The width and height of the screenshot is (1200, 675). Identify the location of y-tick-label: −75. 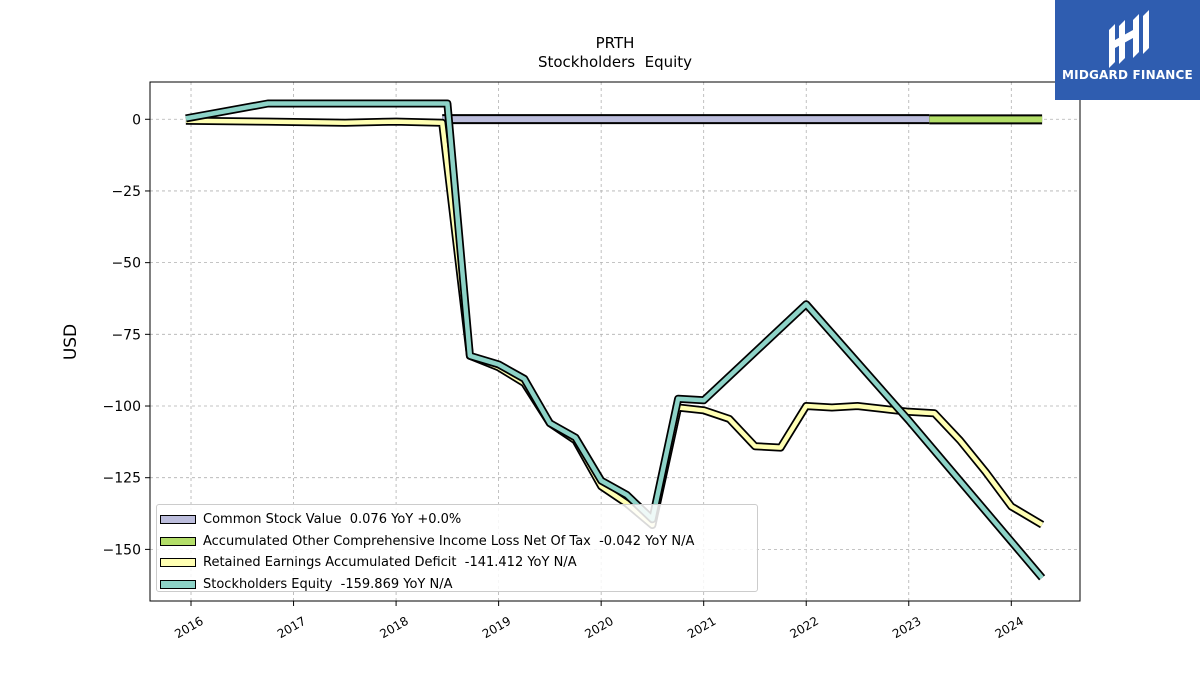
(126, 335).